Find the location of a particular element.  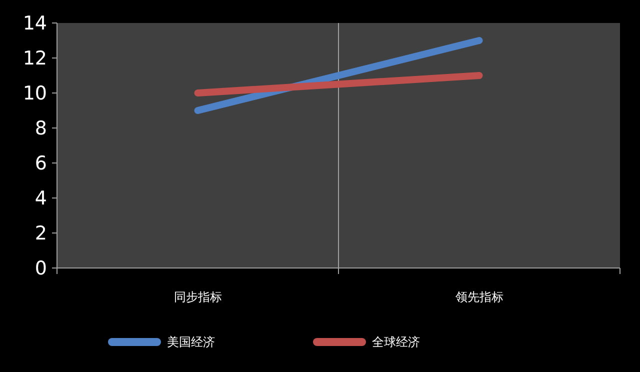

y-tick-label: 0 is located at coordinates (40, 269).